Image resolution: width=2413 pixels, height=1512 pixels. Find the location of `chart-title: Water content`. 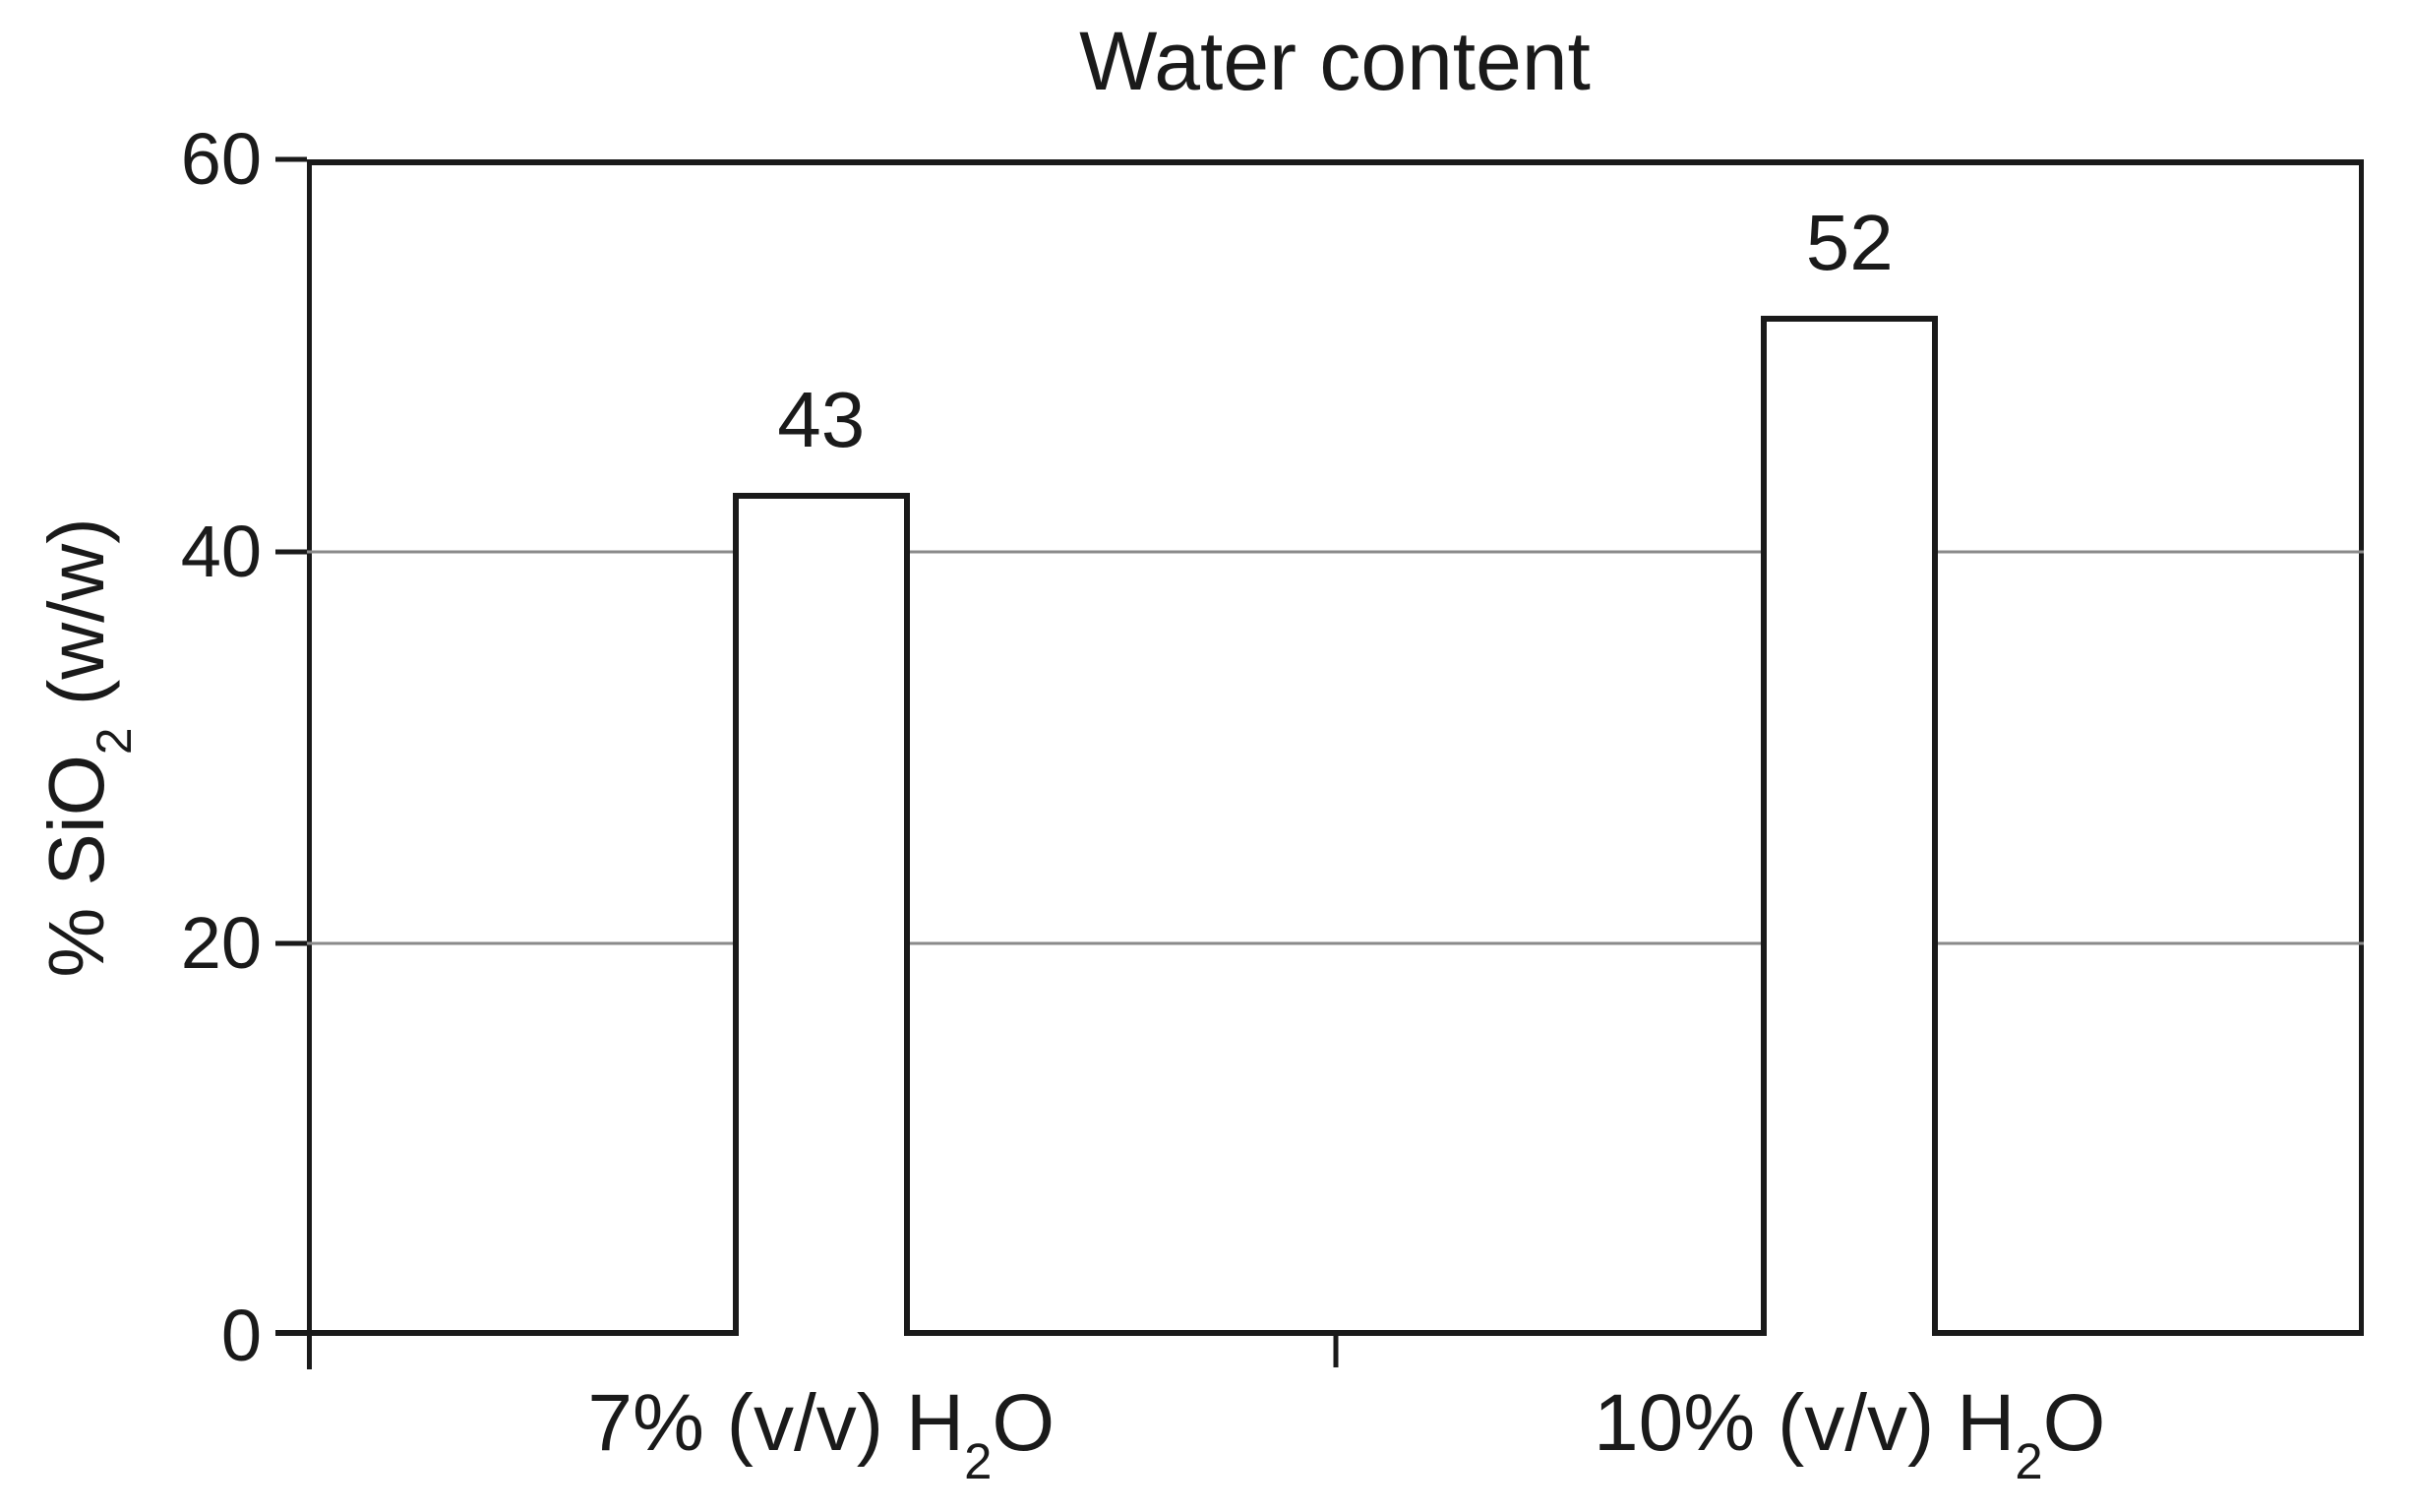

chart-title: Water content is located at coordinates (1335, 61).